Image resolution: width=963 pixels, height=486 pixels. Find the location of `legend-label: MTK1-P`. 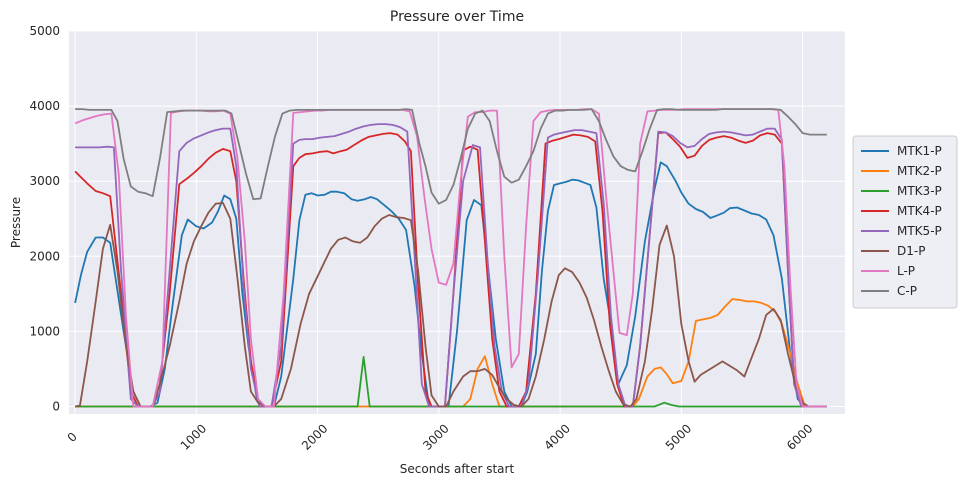

legend-label: MTK1-P is located at coordinates (919, 151).